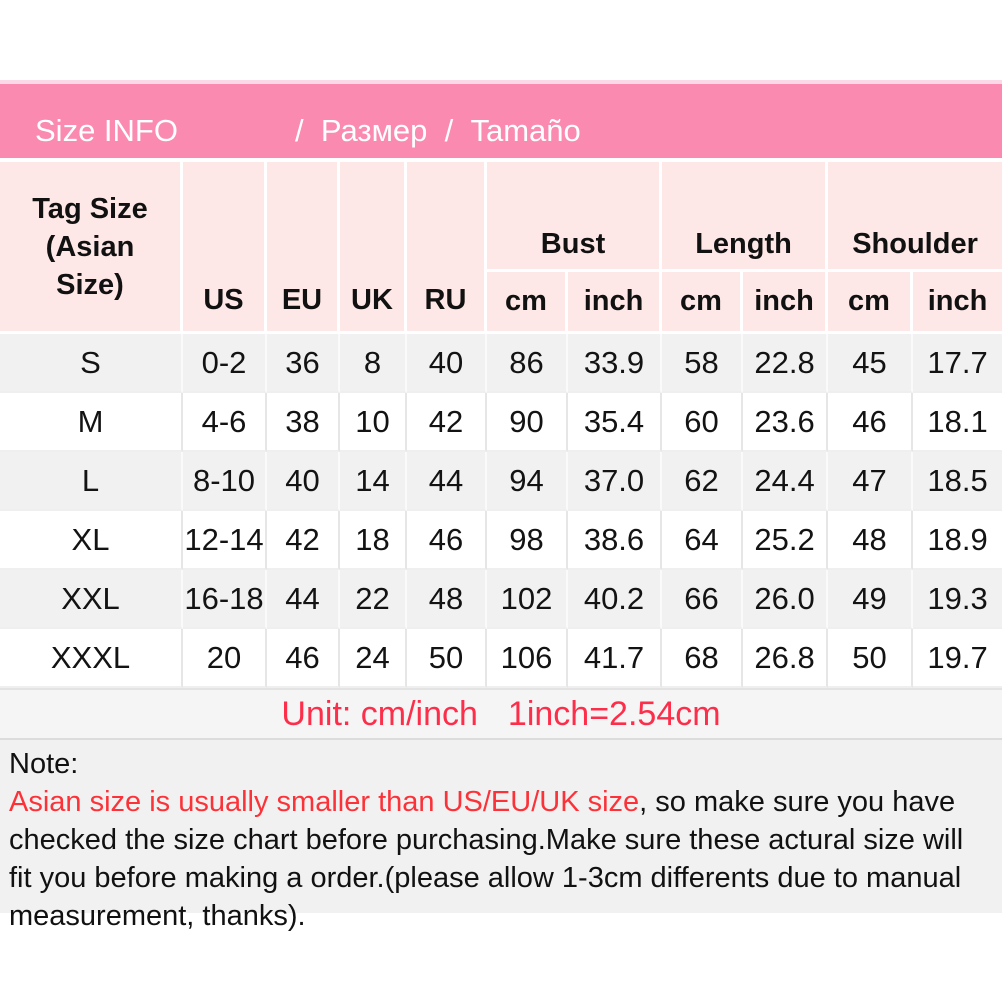 This screenshot has height=1002, width=1002. I want to click on size-cell: 66, so click(703, 599).